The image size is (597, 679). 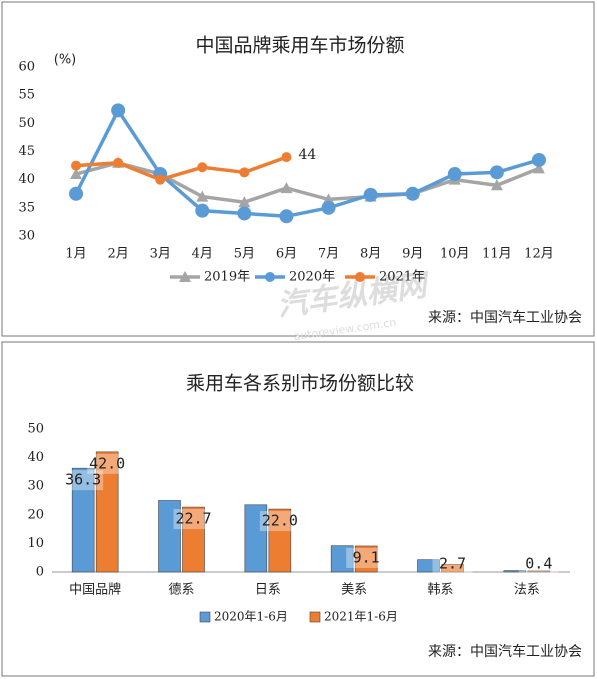 I want to click on y-tick-label: 55, so click(x=26, y=95).